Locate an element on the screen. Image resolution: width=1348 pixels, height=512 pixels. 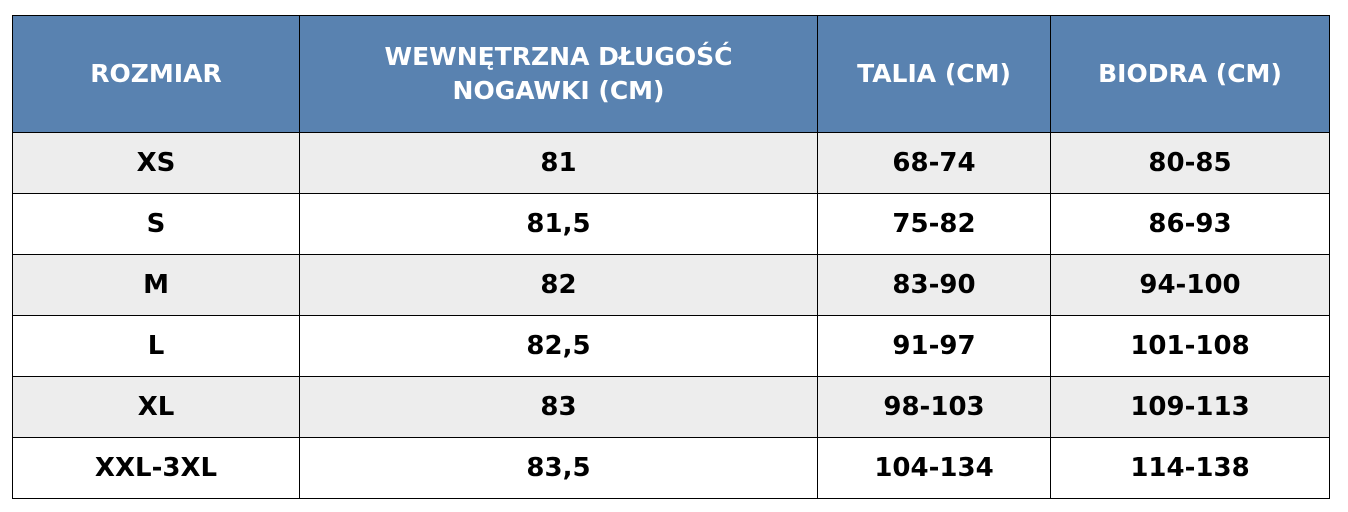
cell-size: XS is located at coordinates (156, 163).